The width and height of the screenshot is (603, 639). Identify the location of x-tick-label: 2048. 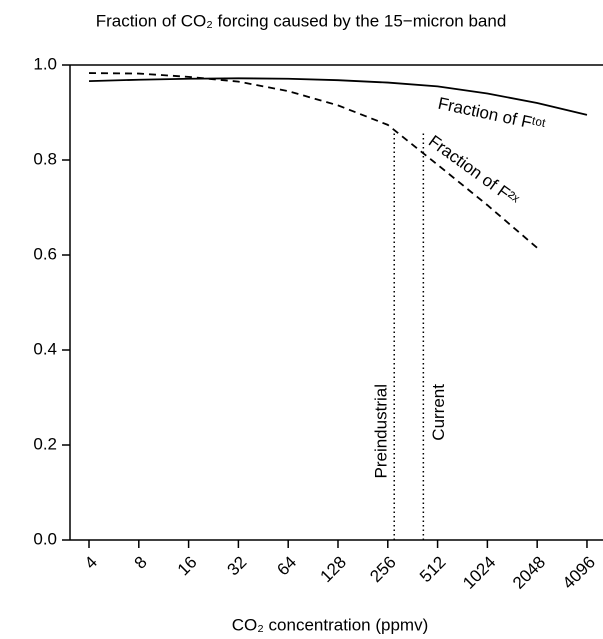
(529, 573).